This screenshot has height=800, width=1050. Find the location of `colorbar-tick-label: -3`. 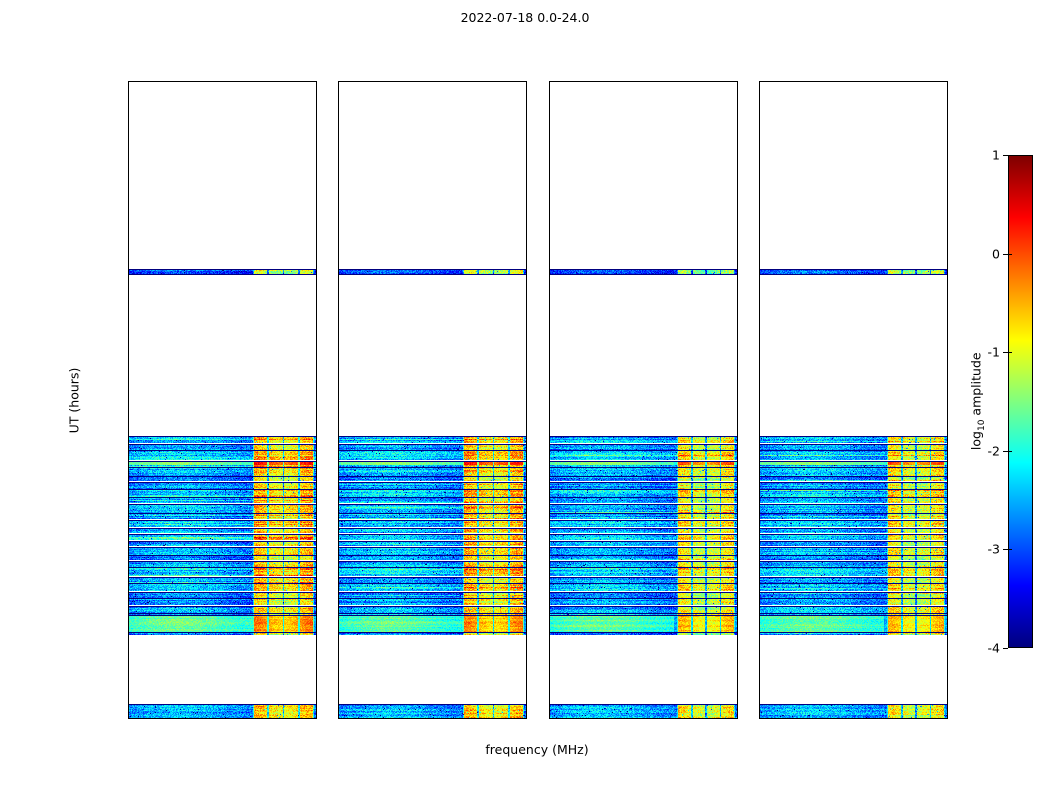

colorbar-tick-label: -3 is located at coordinates (993, 549).